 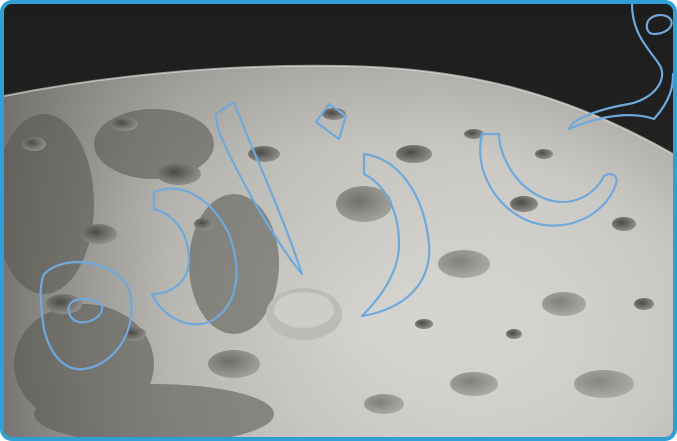 I want to click on outline-diamond, so click(x=331, y=121).